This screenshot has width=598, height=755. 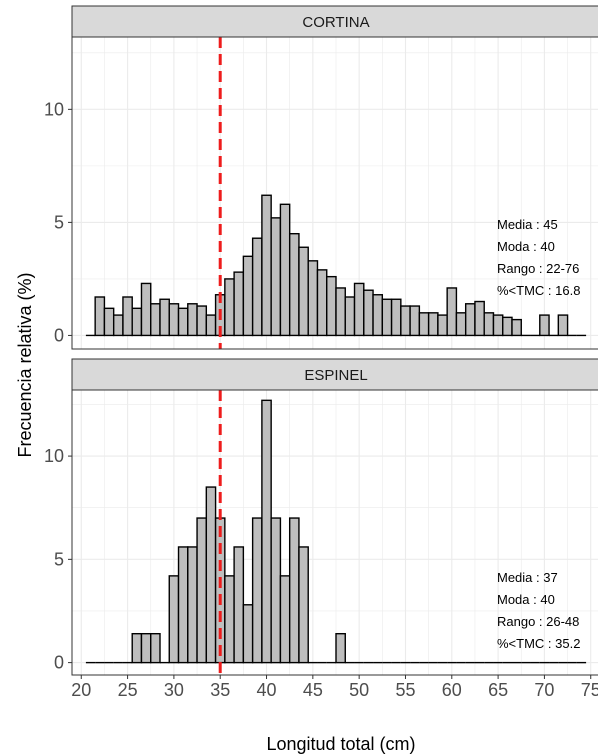 I want to click on stat-line: Media : 45, so click(x=527, y=224).